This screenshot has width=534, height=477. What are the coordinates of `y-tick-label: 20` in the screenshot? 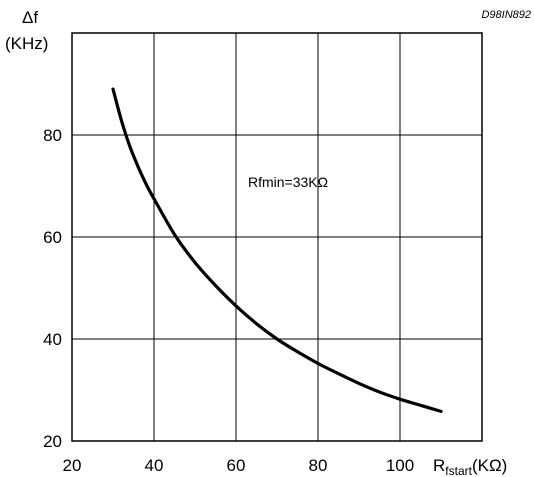 It's located at (52, 441).